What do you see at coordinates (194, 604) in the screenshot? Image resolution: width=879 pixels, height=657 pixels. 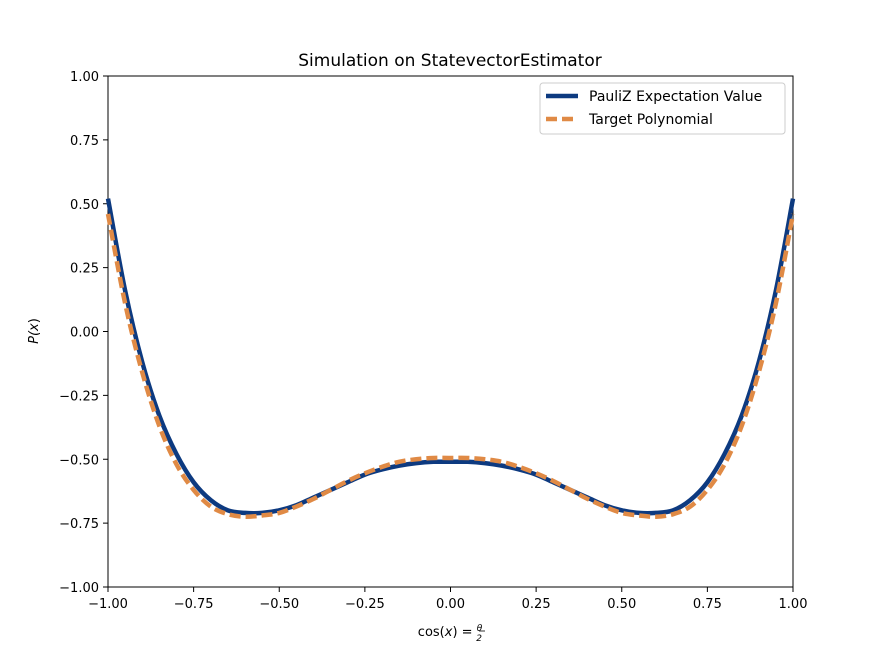 I see `x-tick-label: −0.75` at bounding box center [194, 604].